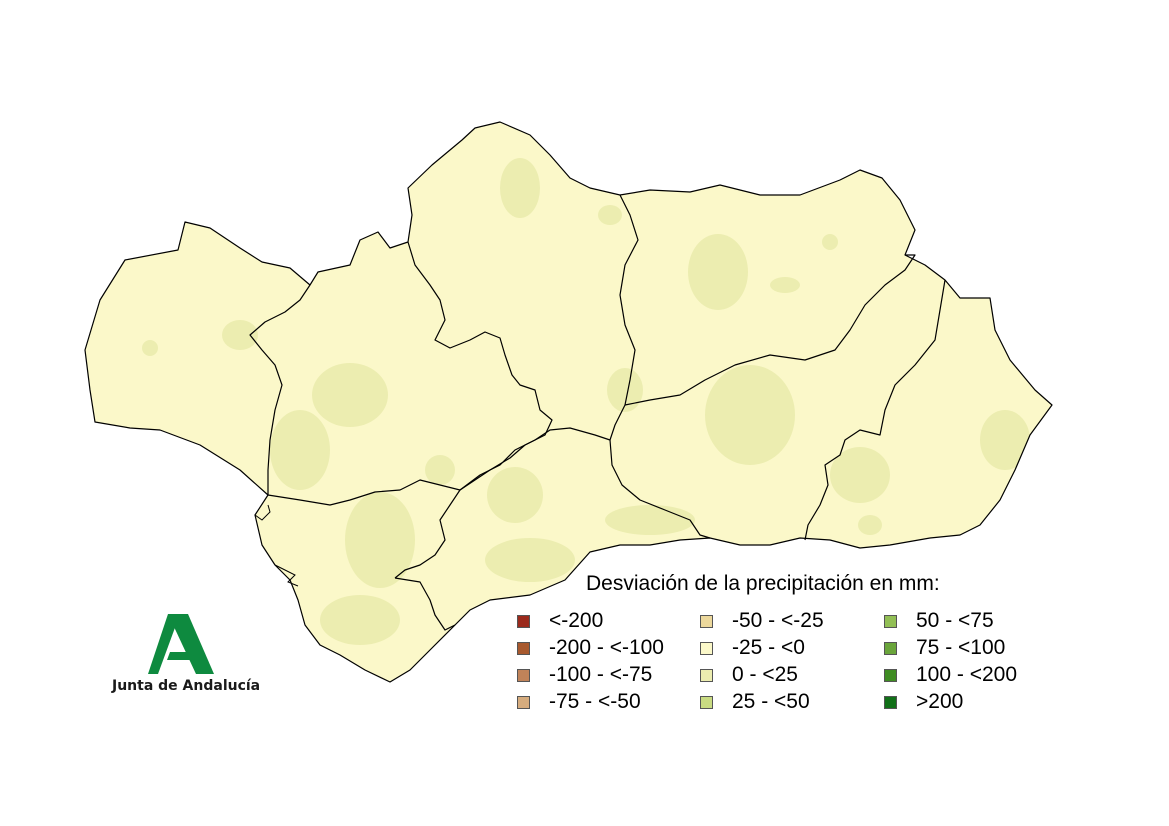  What do you see at coordinates (601, 674) in the screenshot?
I see `legend-label: -100 - <-75` at bounding box center [601, 674].